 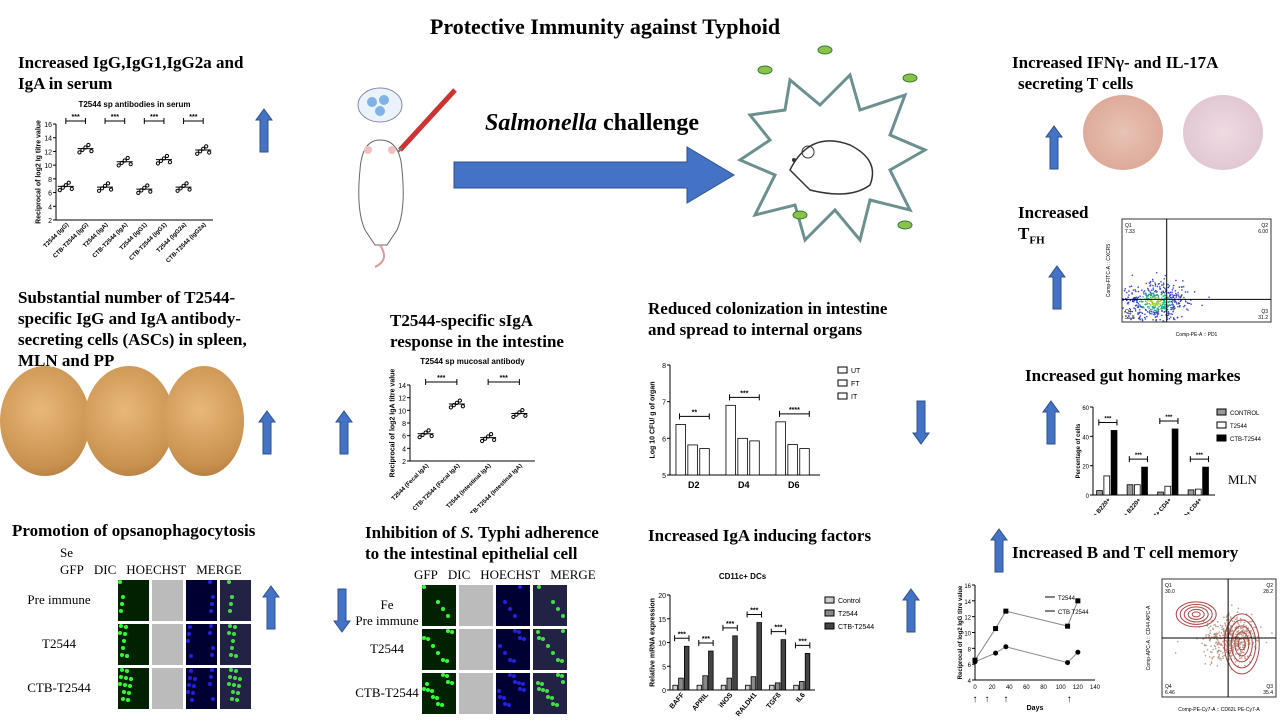 What do you see at coordinates (1264, 312) in the screenshot?
I see `quadrant-name: Q3` at bounding box center [1264, 312].